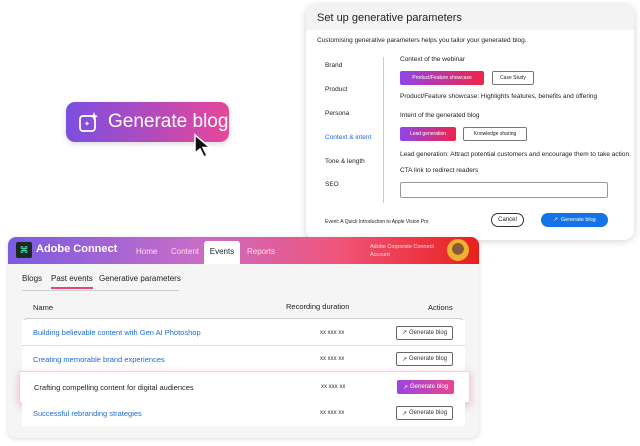 This screenshot has height=446, width=640. I want to click on intent-label: Intent of the generated blog, so click(440, 115).